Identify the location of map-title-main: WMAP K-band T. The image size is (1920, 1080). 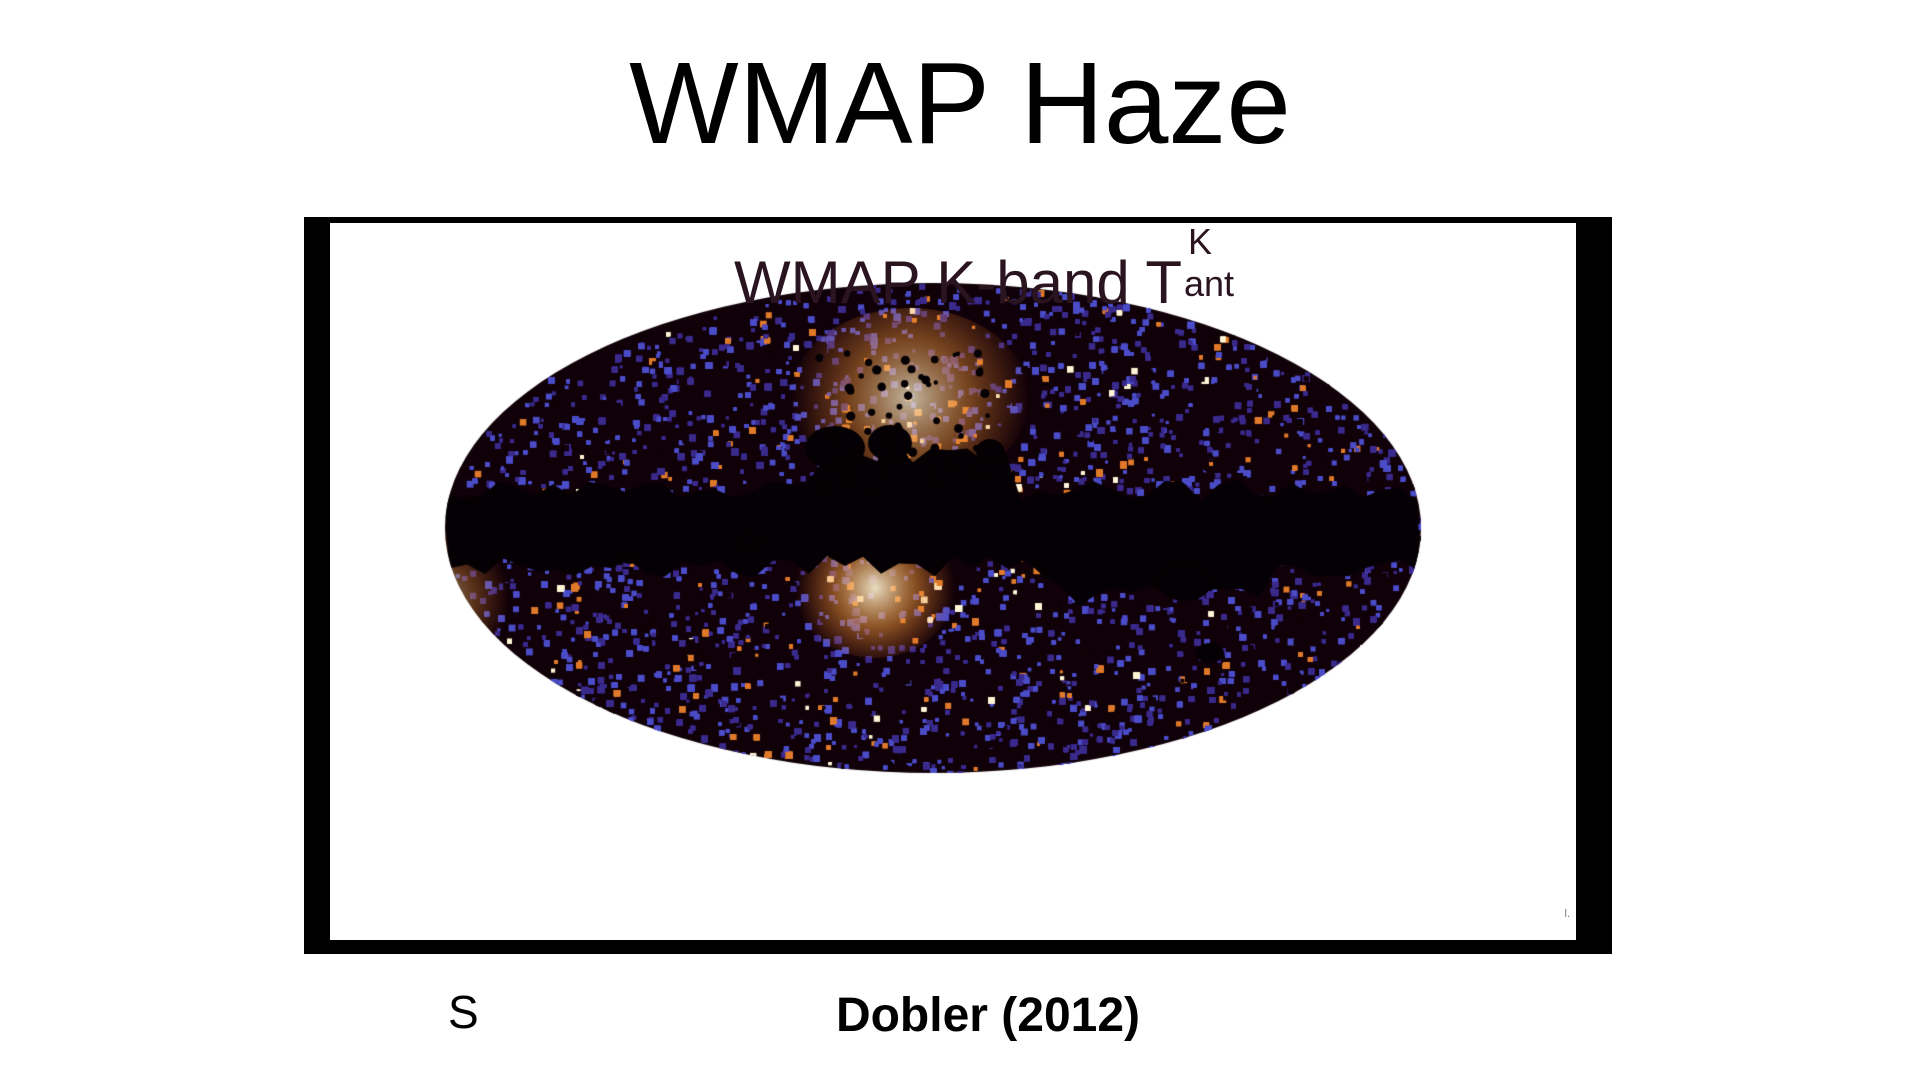
(958, 282).